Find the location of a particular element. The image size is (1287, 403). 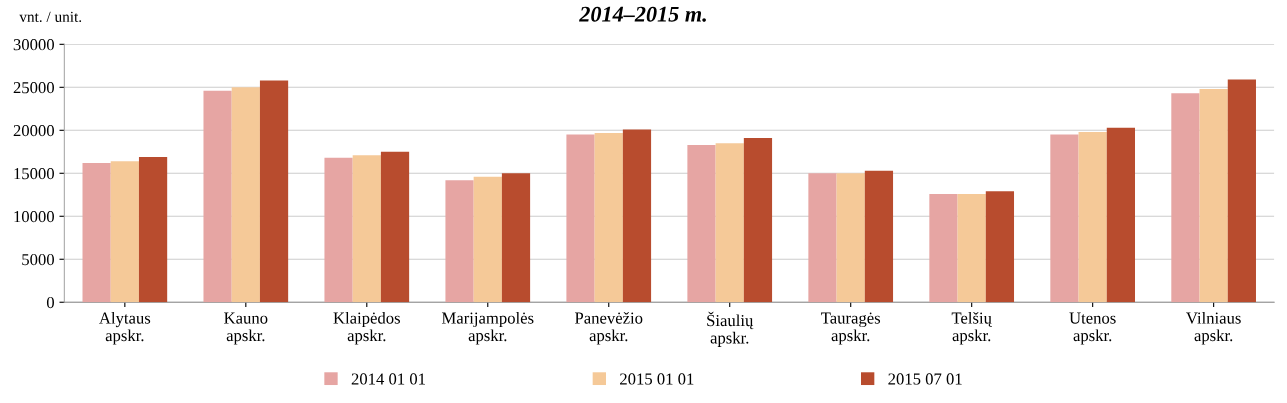

x-tick-label: Klaipėdos apskr. is located at coordinates (366, 328).